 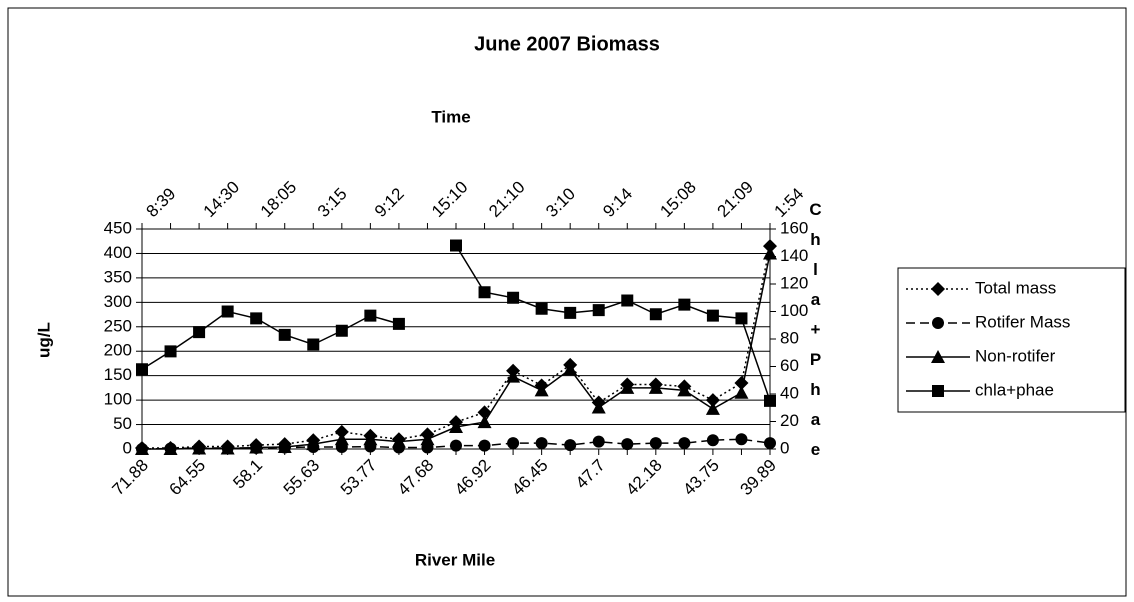 I want to click on y-axis-title: ug/L, so click(x=43, y=340).